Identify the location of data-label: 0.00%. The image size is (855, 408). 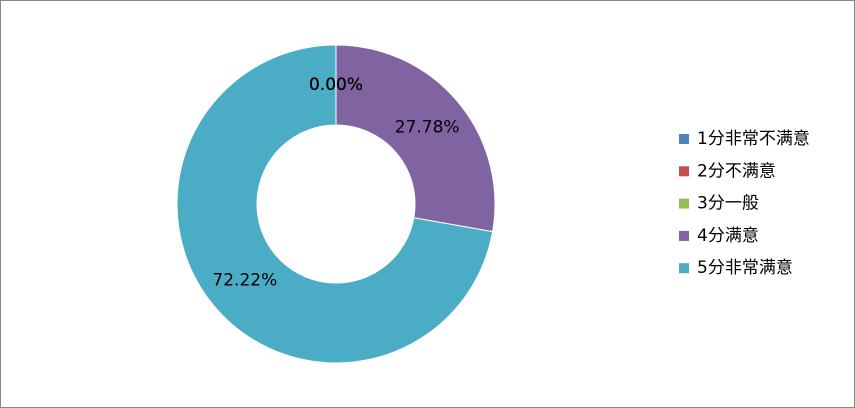
(336, 85).